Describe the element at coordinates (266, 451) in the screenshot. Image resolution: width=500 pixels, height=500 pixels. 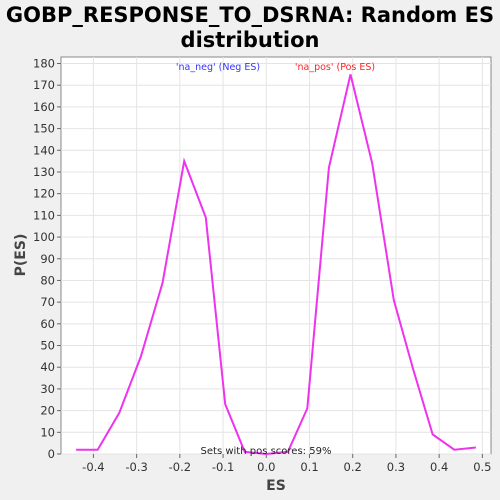
I see `pos-scores-annotation: Sets with pos scores: 59%` at that location.